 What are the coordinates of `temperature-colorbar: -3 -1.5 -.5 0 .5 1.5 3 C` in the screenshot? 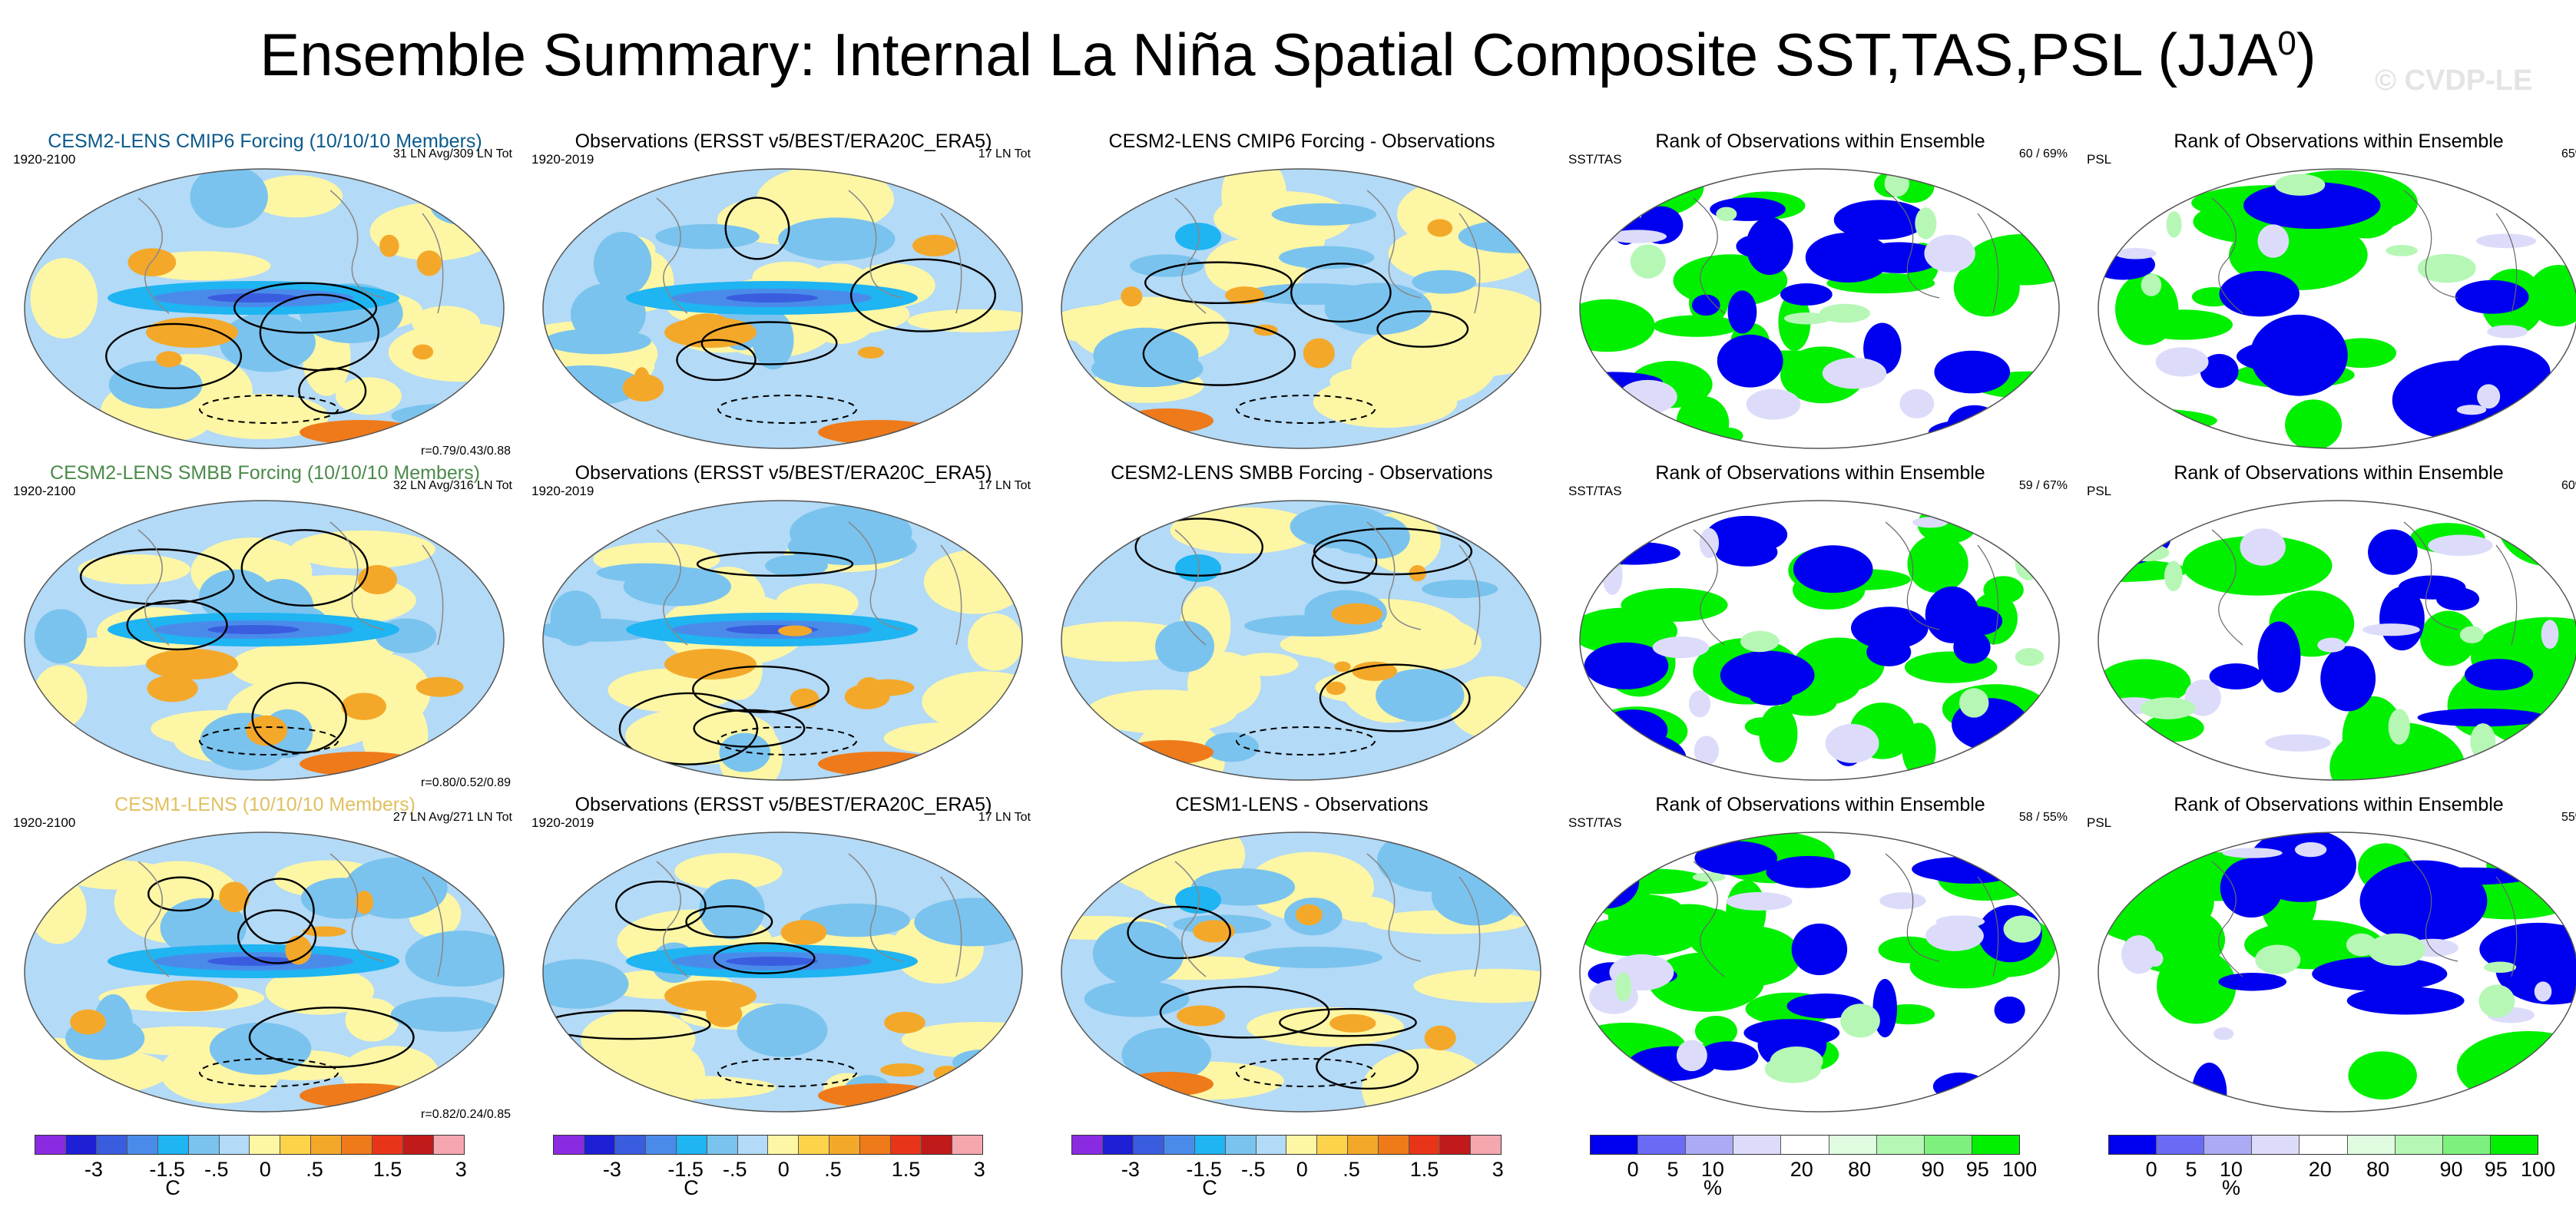 It's located at (251, 1167).